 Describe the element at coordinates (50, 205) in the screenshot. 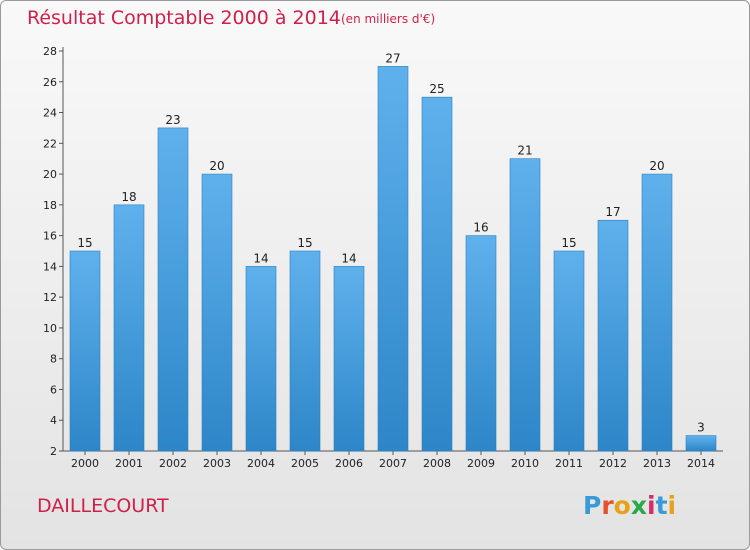

I see `y-tick-label: 18` at that location.